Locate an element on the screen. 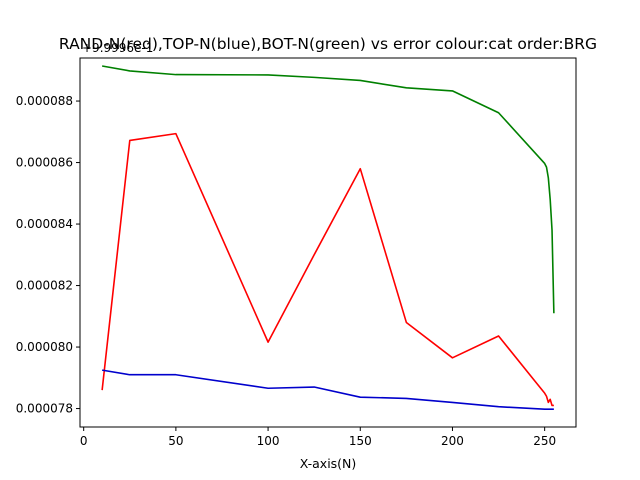 This screenshot has height=480, width=640. y-tick-label: 0.000088 is located at coordinates (44, 101).